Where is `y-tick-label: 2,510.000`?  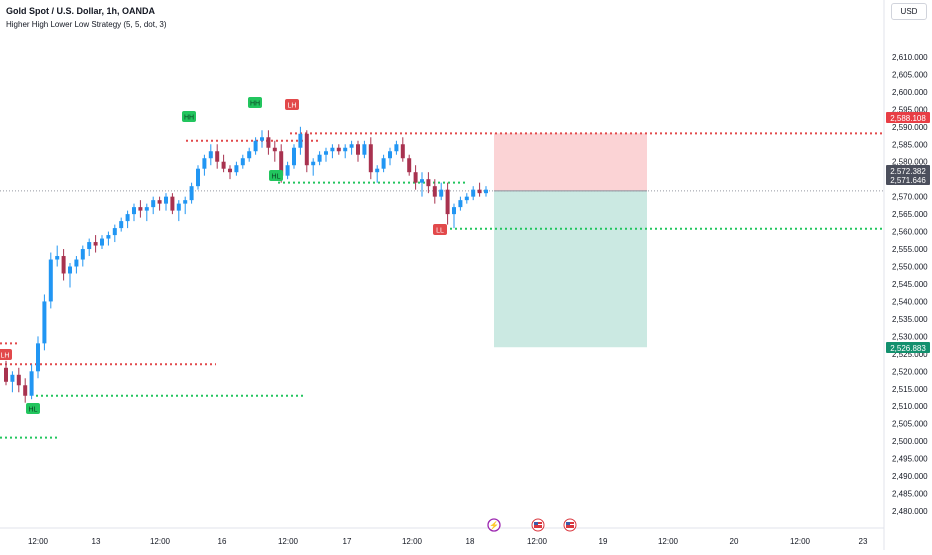 y-tick-label: 2,510.000 is located at coordinates (910, 406).